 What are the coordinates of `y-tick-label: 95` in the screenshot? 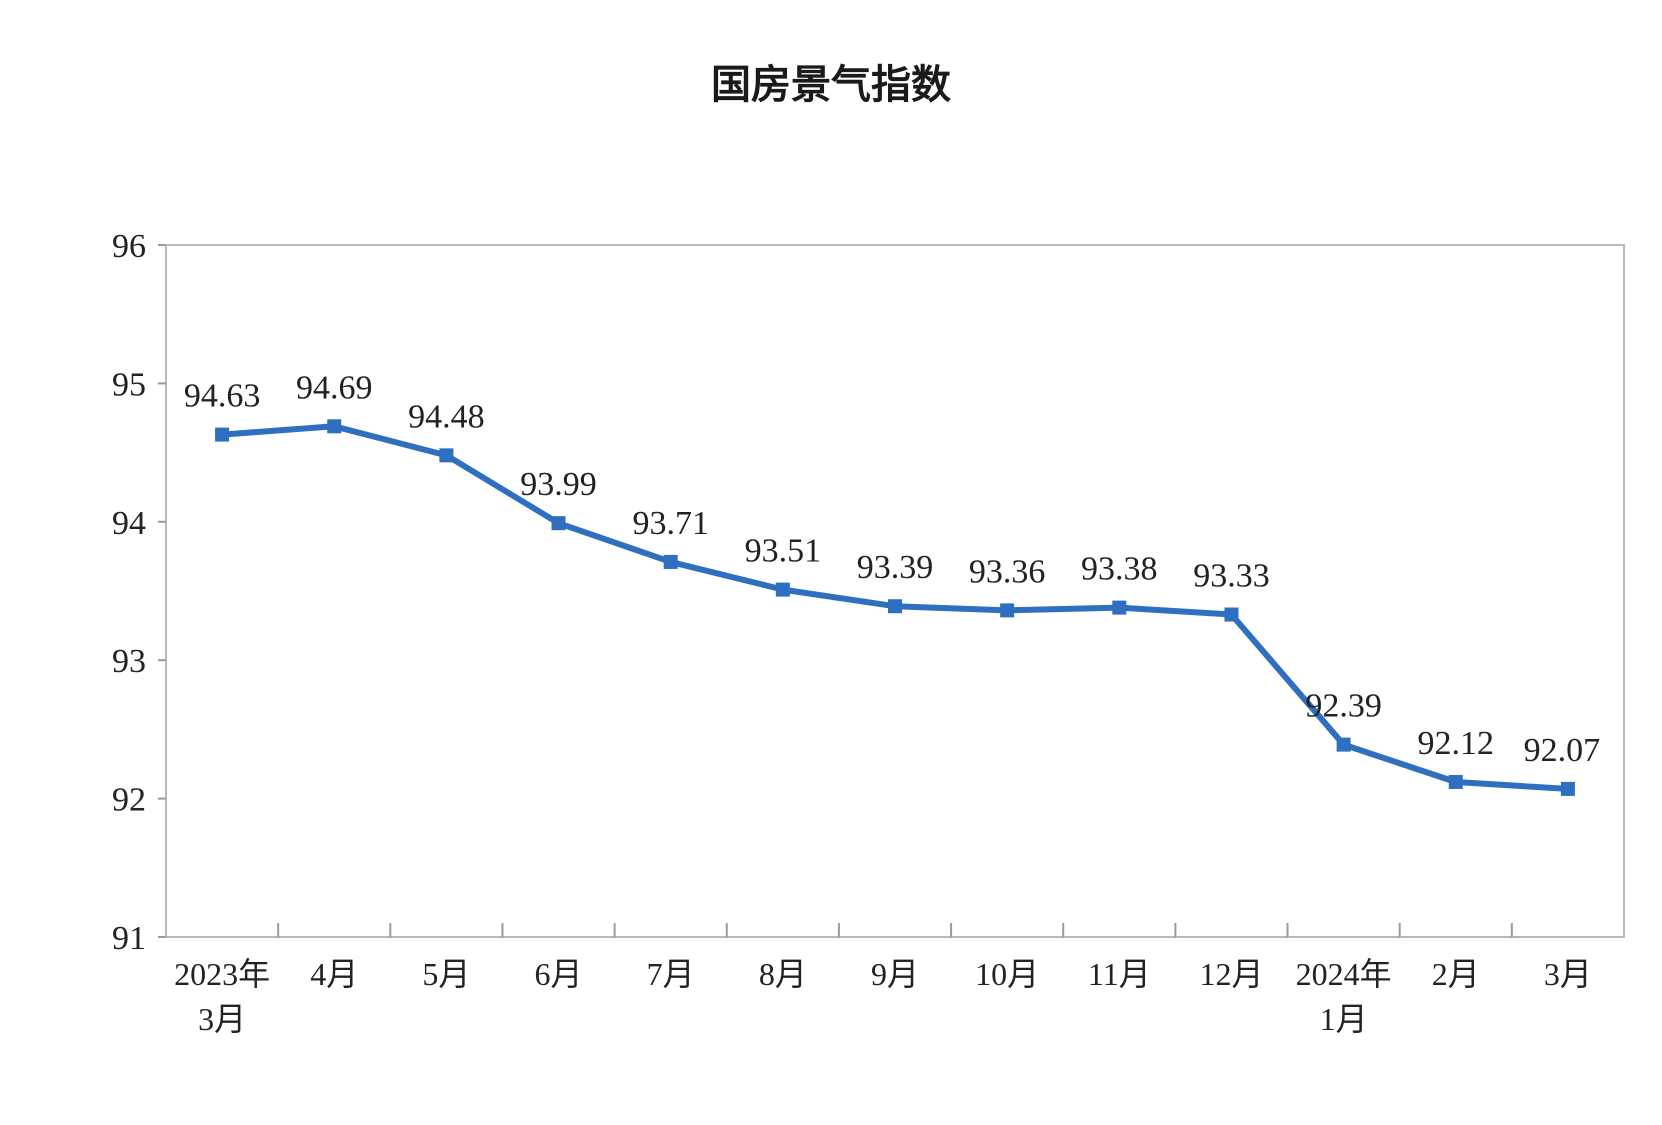 It's located at (129, 384).